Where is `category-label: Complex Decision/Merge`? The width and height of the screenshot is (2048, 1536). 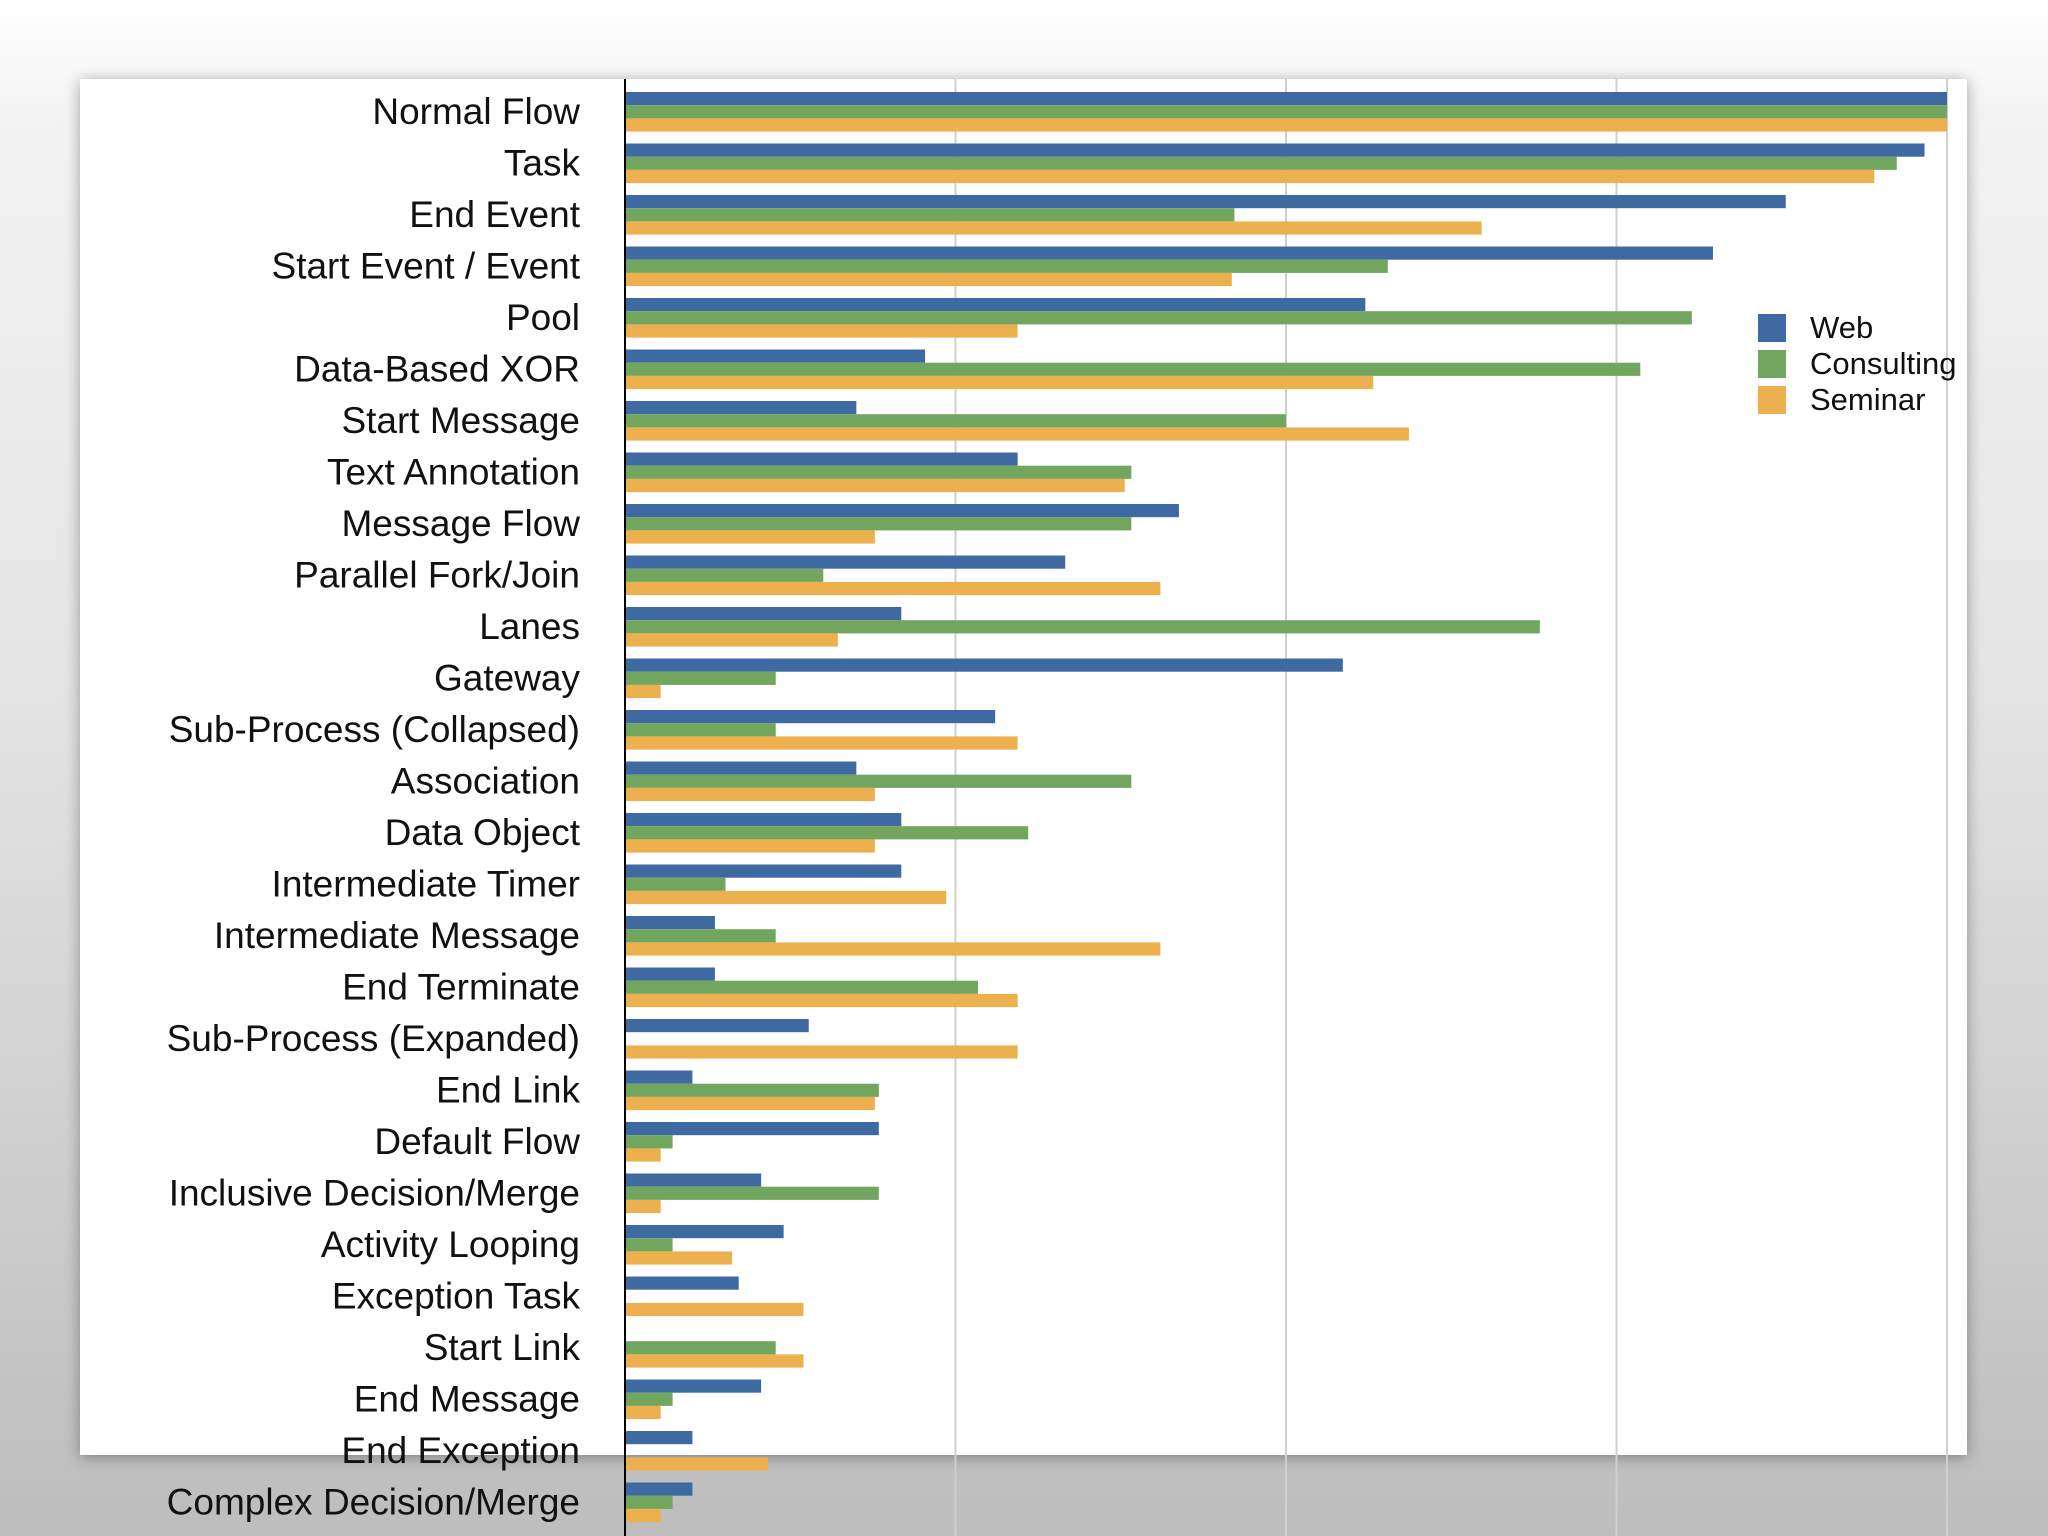 category-label: Complex Decision/Merge is located at coordinates (373, 1501).